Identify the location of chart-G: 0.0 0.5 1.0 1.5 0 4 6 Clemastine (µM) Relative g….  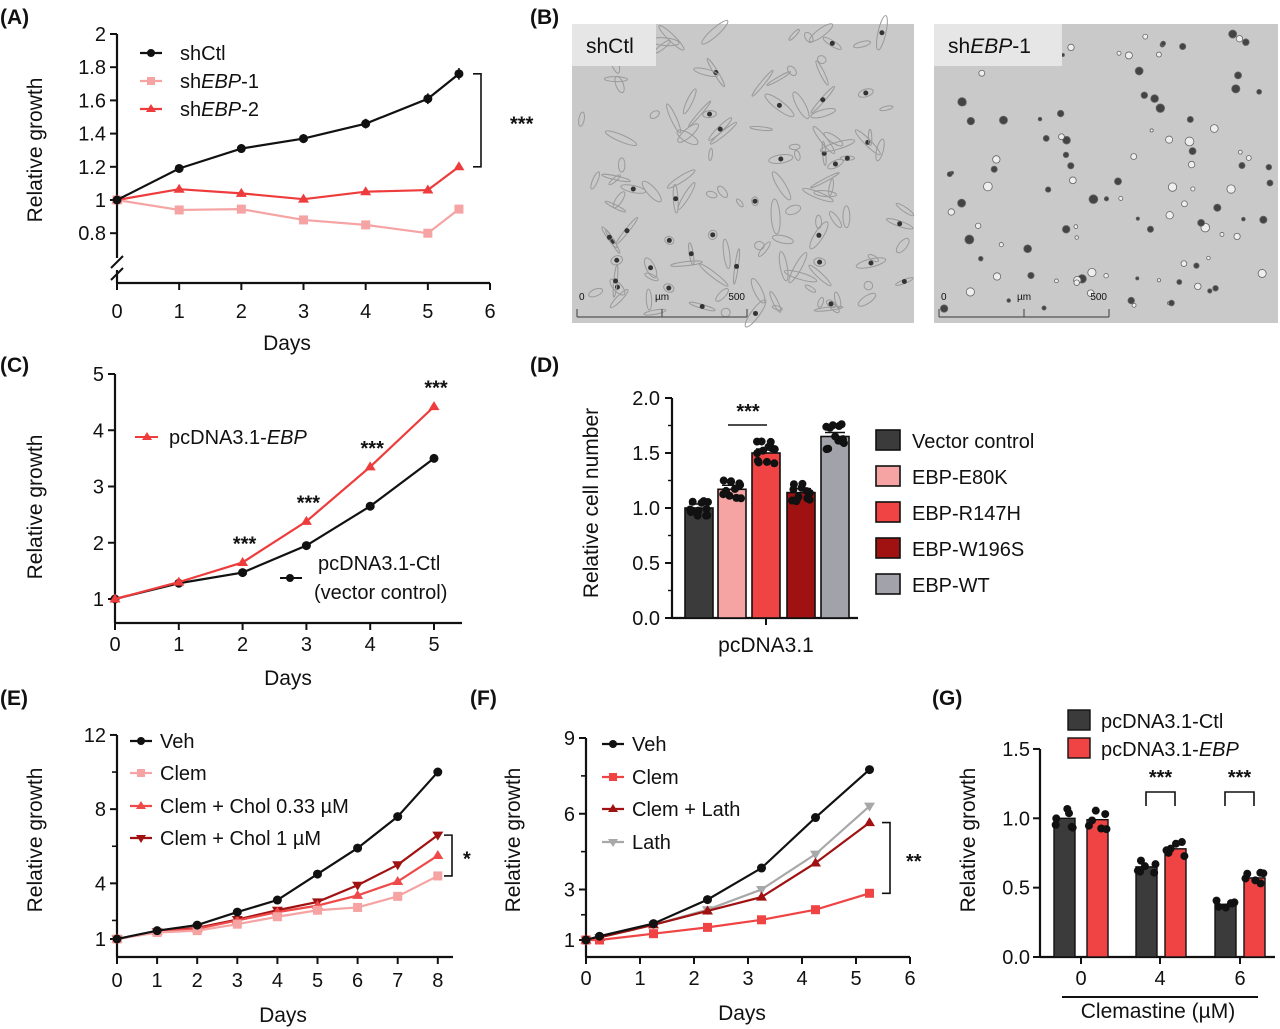
(1116, 866).